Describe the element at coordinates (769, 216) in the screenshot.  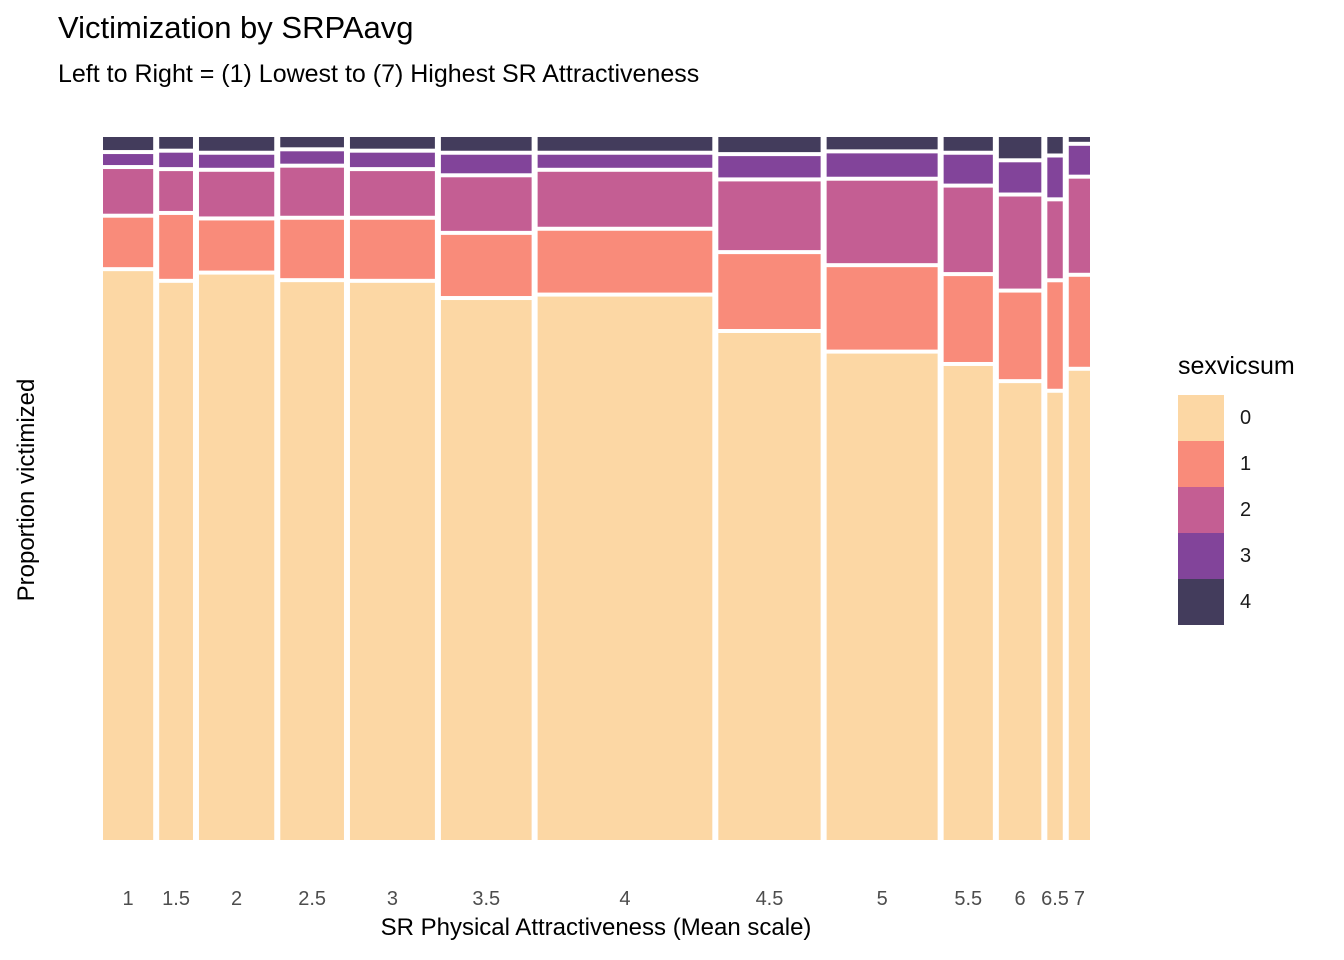
I see `mosaic-tile-4.5-level-2` at that location.